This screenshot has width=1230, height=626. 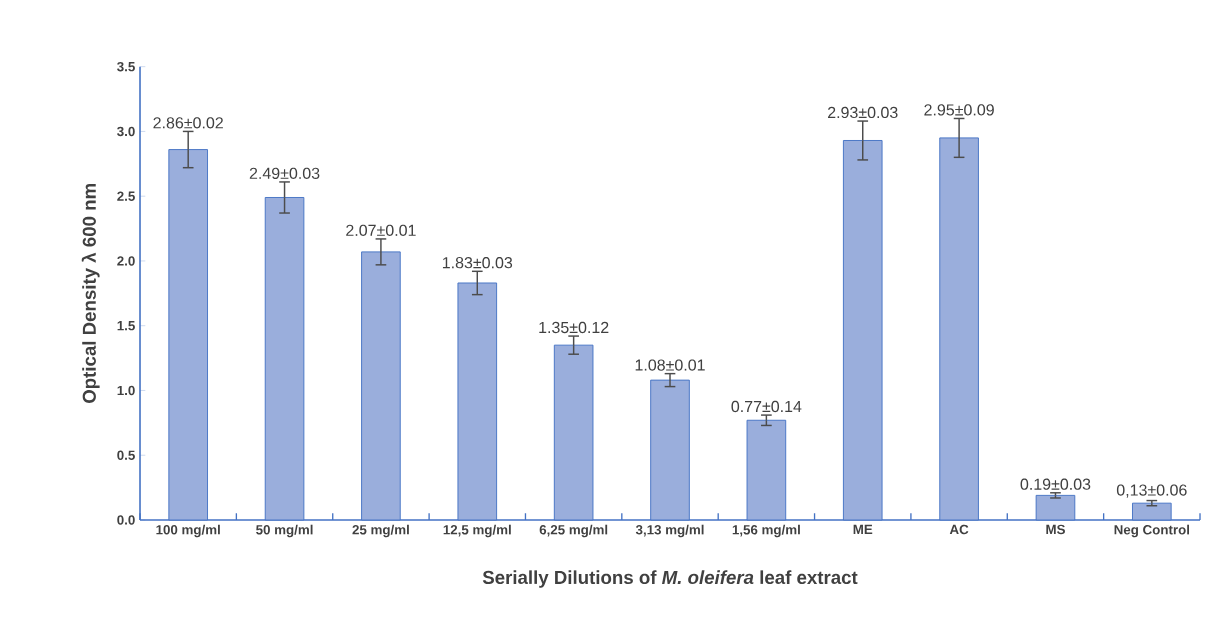 What do you see at coordinates (284, 173) in the screenshot?
I see `data-label: 2.49±0.03` at bounding box center [284, 173].